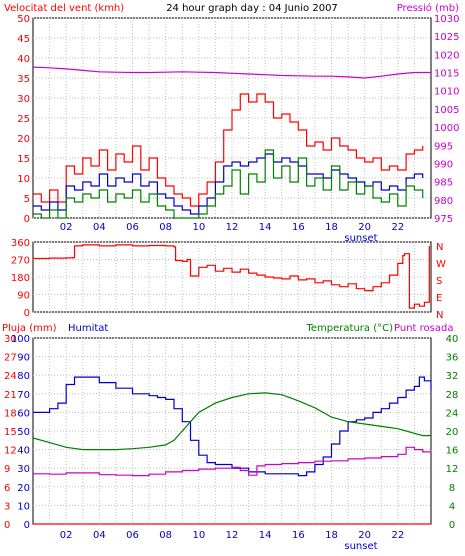 The height and width of the screenshot is (556, 465). I want to click on pressure-tick-label: 1030, so click(446, 19).